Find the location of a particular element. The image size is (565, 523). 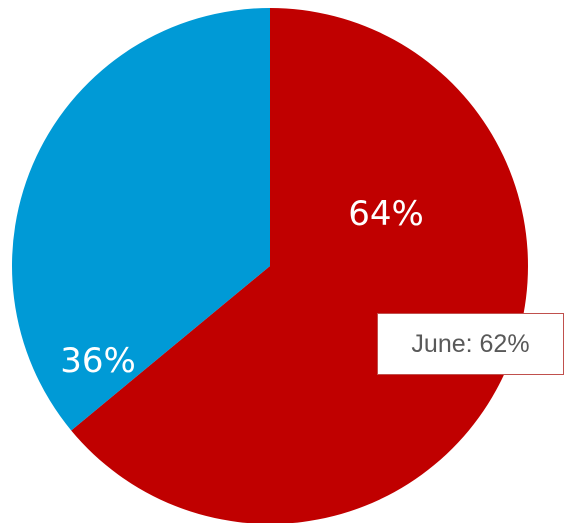

annotation-callout: June: 62% is located at coordinates (470, 344).